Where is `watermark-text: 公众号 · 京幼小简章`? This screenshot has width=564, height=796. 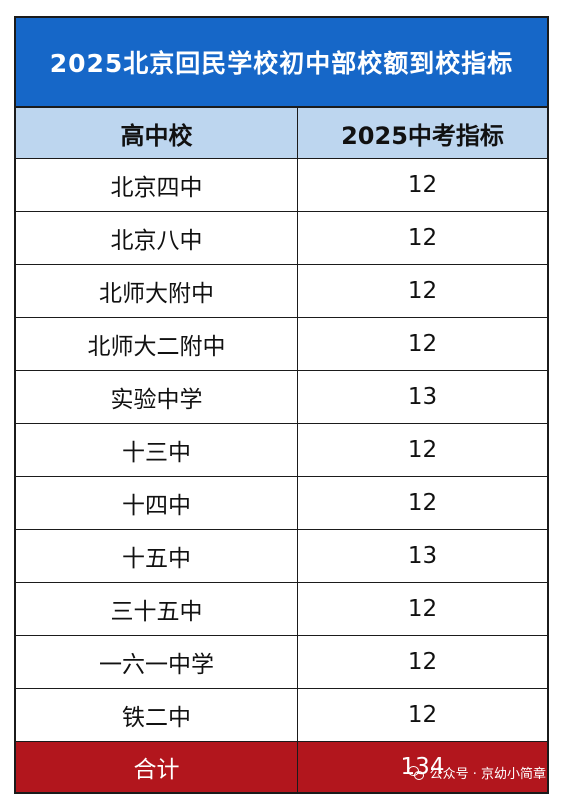 watermark-text: 公众号 · 京幼小简章 is located at coordinates (487, 774).